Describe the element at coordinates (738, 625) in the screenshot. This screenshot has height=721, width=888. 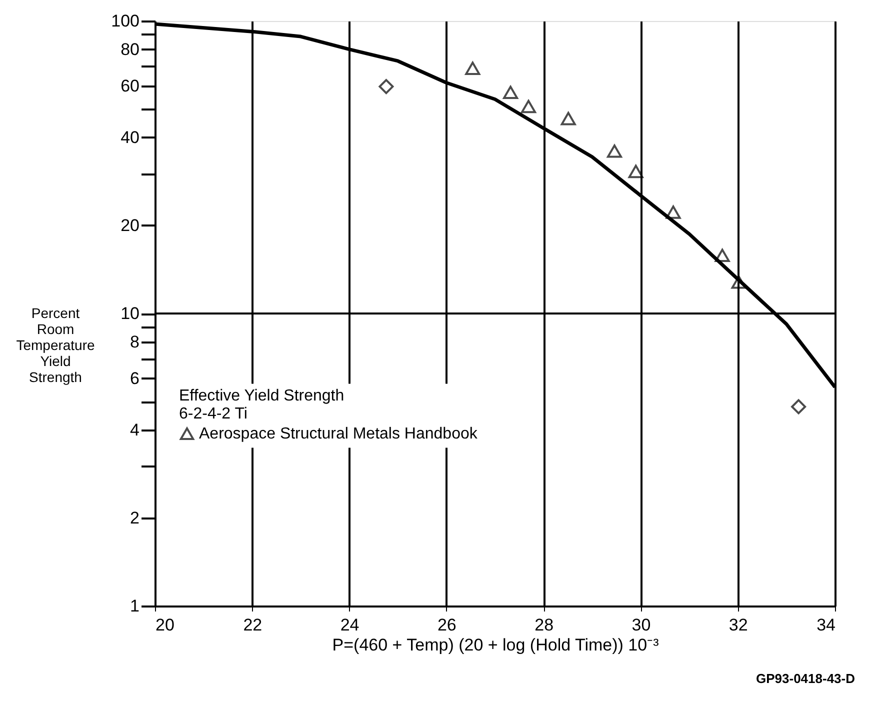
I see `x-tick-label: 32` at that location.